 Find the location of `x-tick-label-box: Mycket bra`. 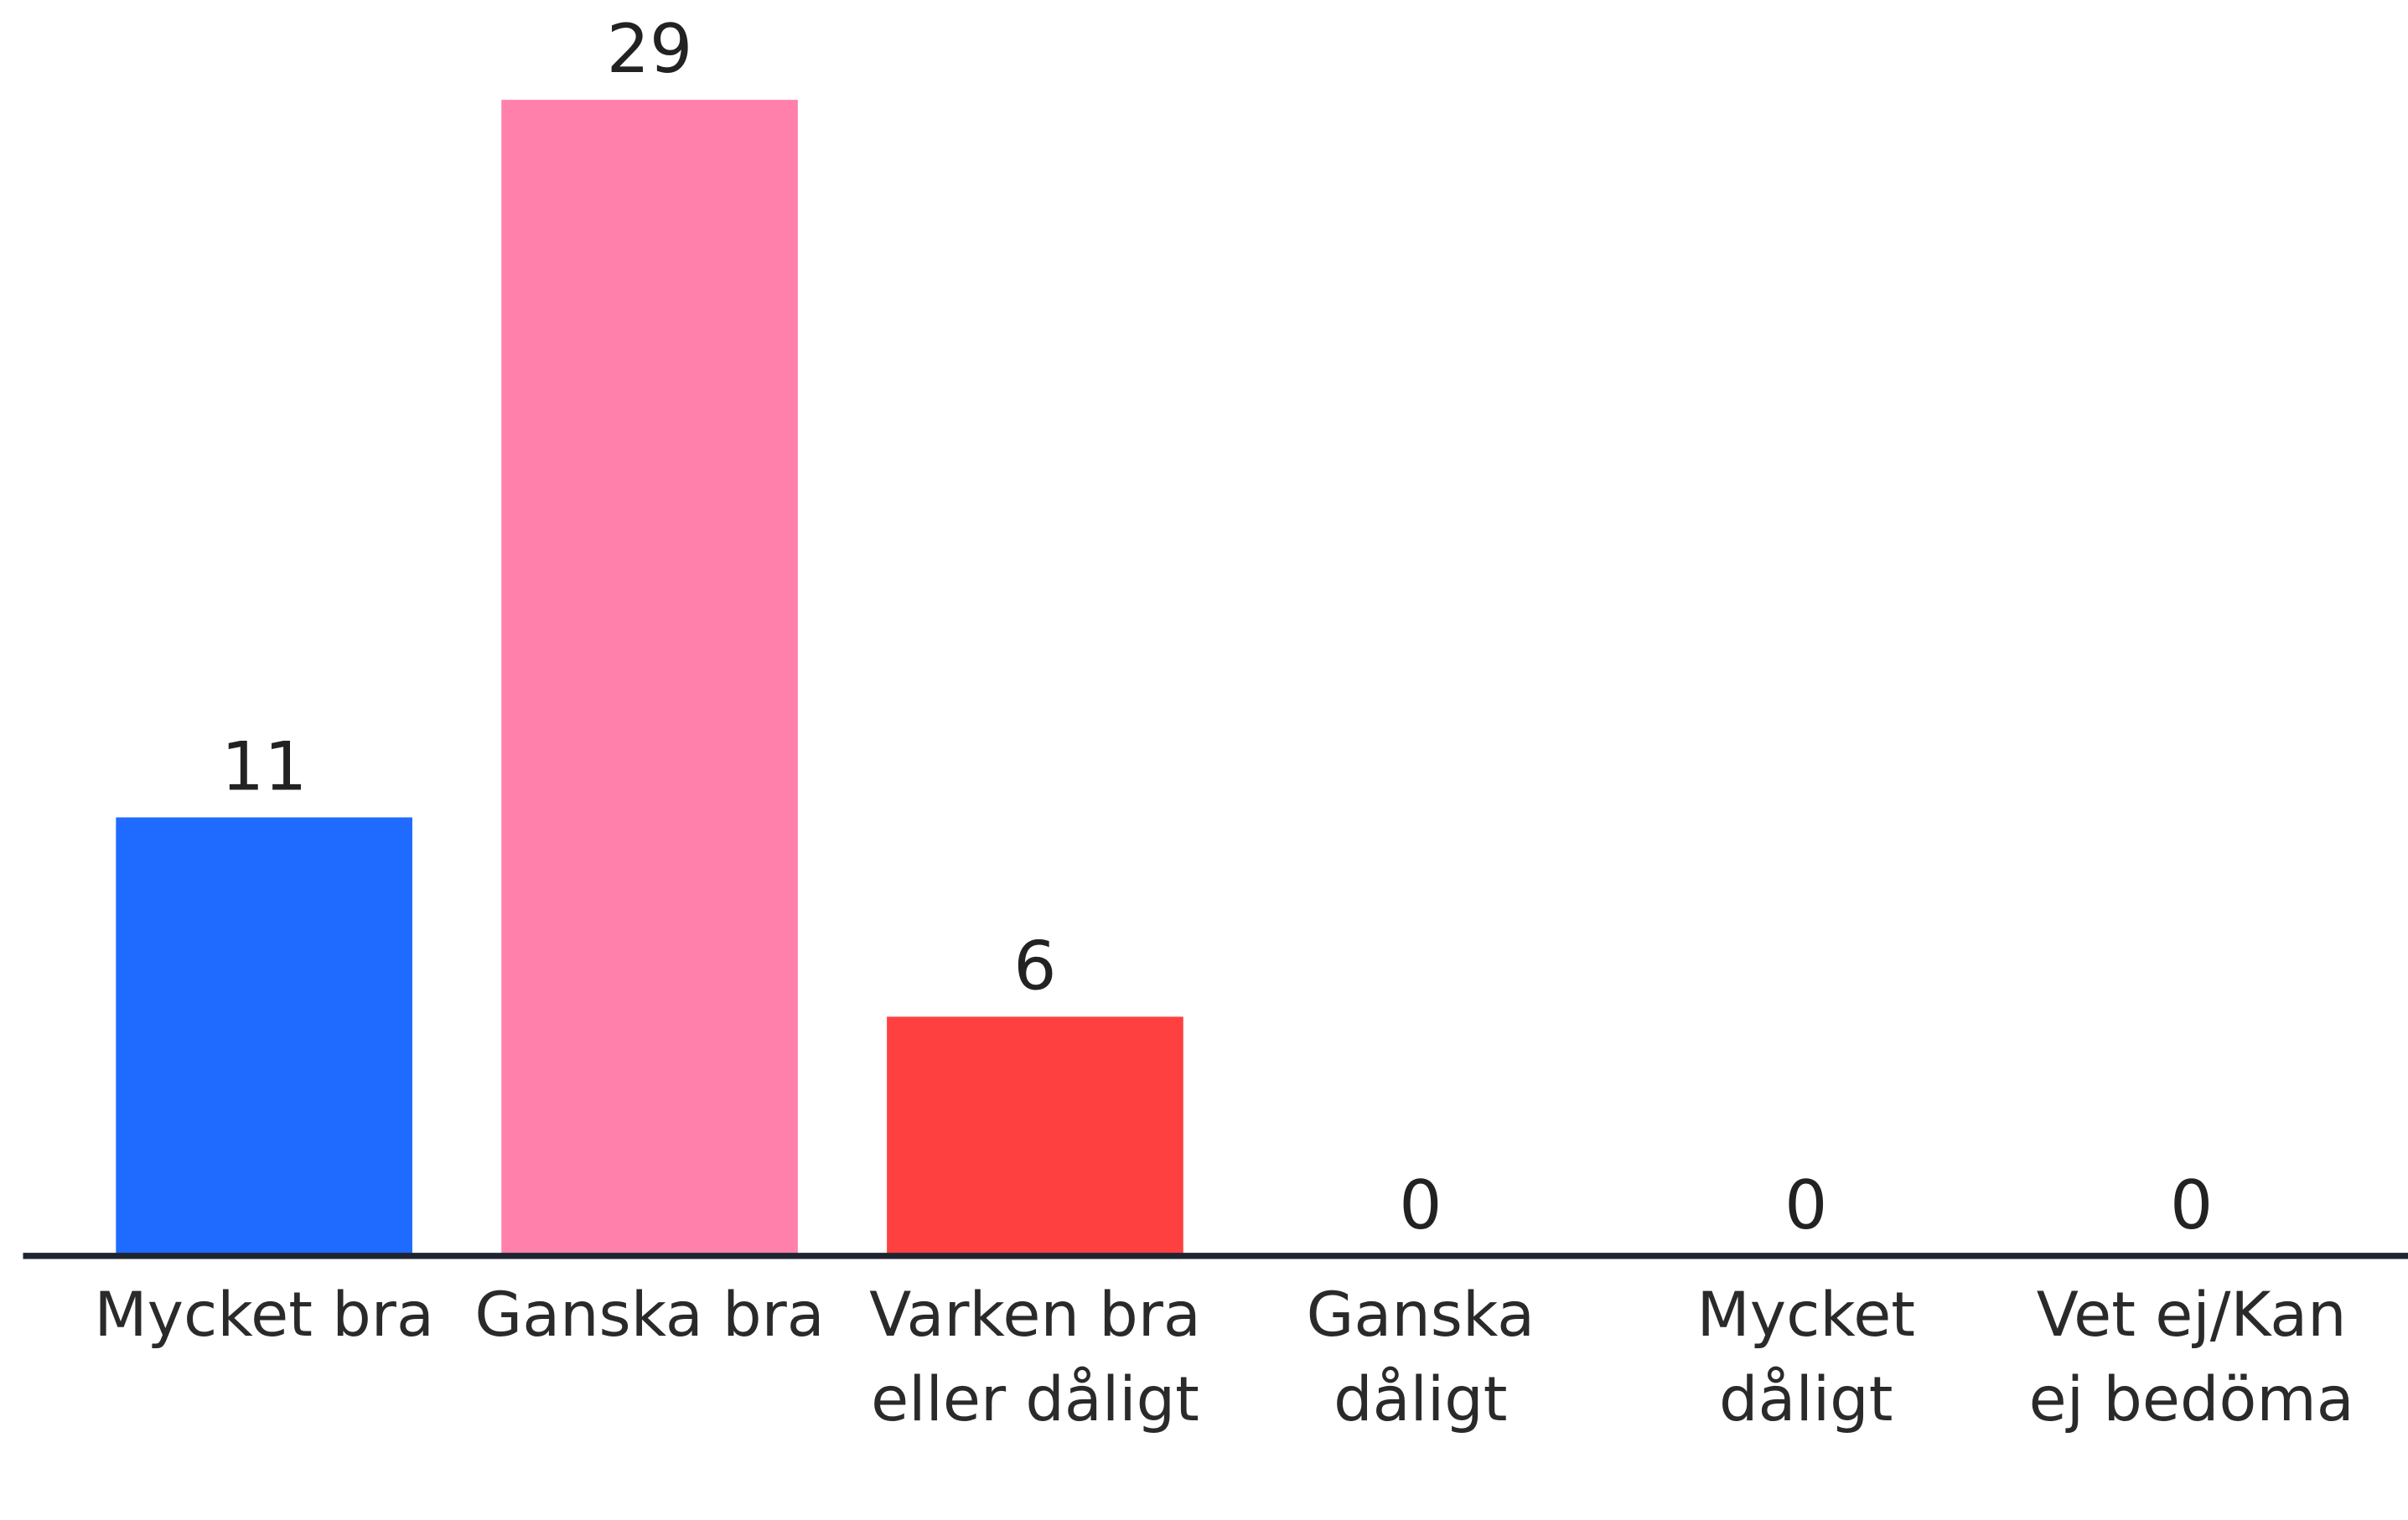

x-tick-label-box: Mycket bra is located at coordinates (264, 1316).